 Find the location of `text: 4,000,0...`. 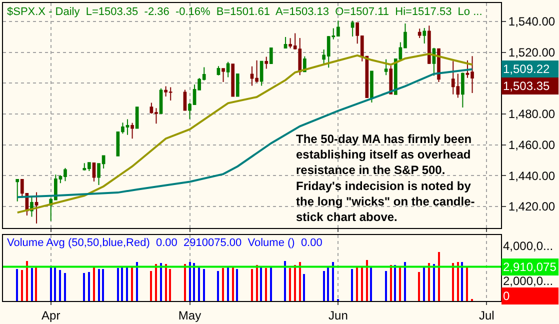

text: 4,000,0... is located at coordinates (528, 246).